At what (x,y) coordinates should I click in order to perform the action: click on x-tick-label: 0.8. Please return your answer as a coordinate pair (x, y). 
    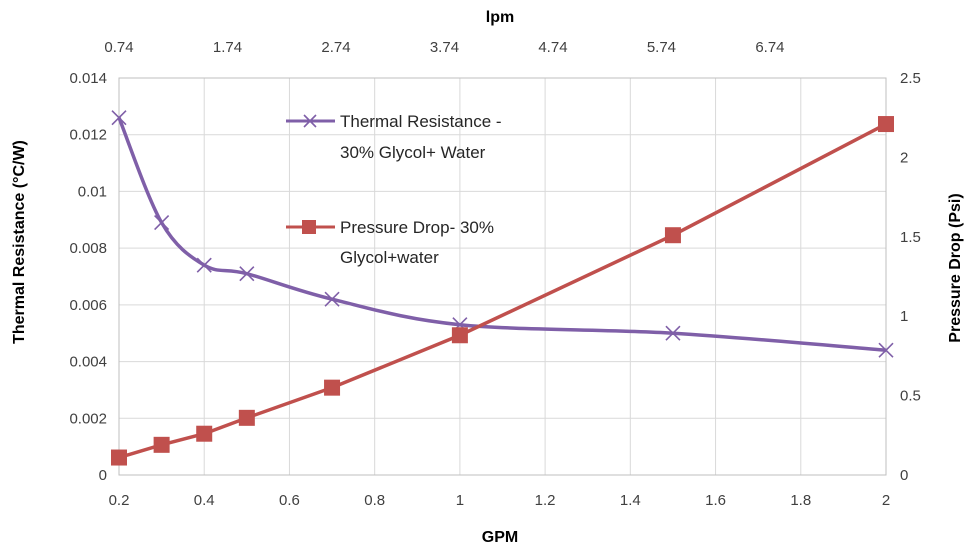
    Looking at the image, I should click on (374, 500).